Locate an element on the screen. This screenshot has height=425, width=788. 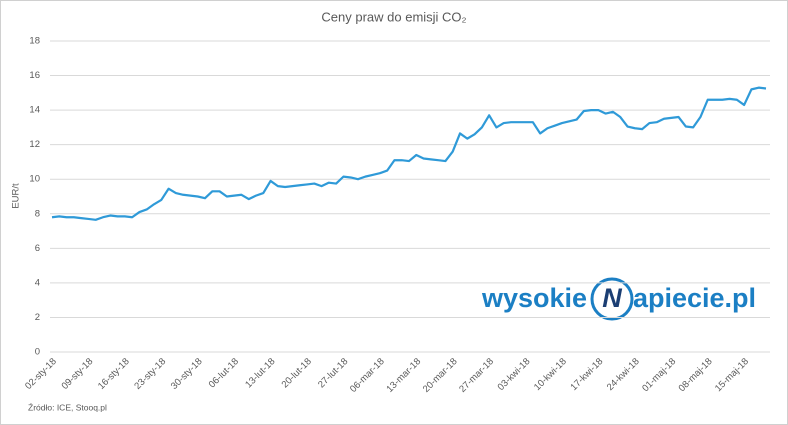
y-tick-label: 2 is located at coordinates (37, 317).